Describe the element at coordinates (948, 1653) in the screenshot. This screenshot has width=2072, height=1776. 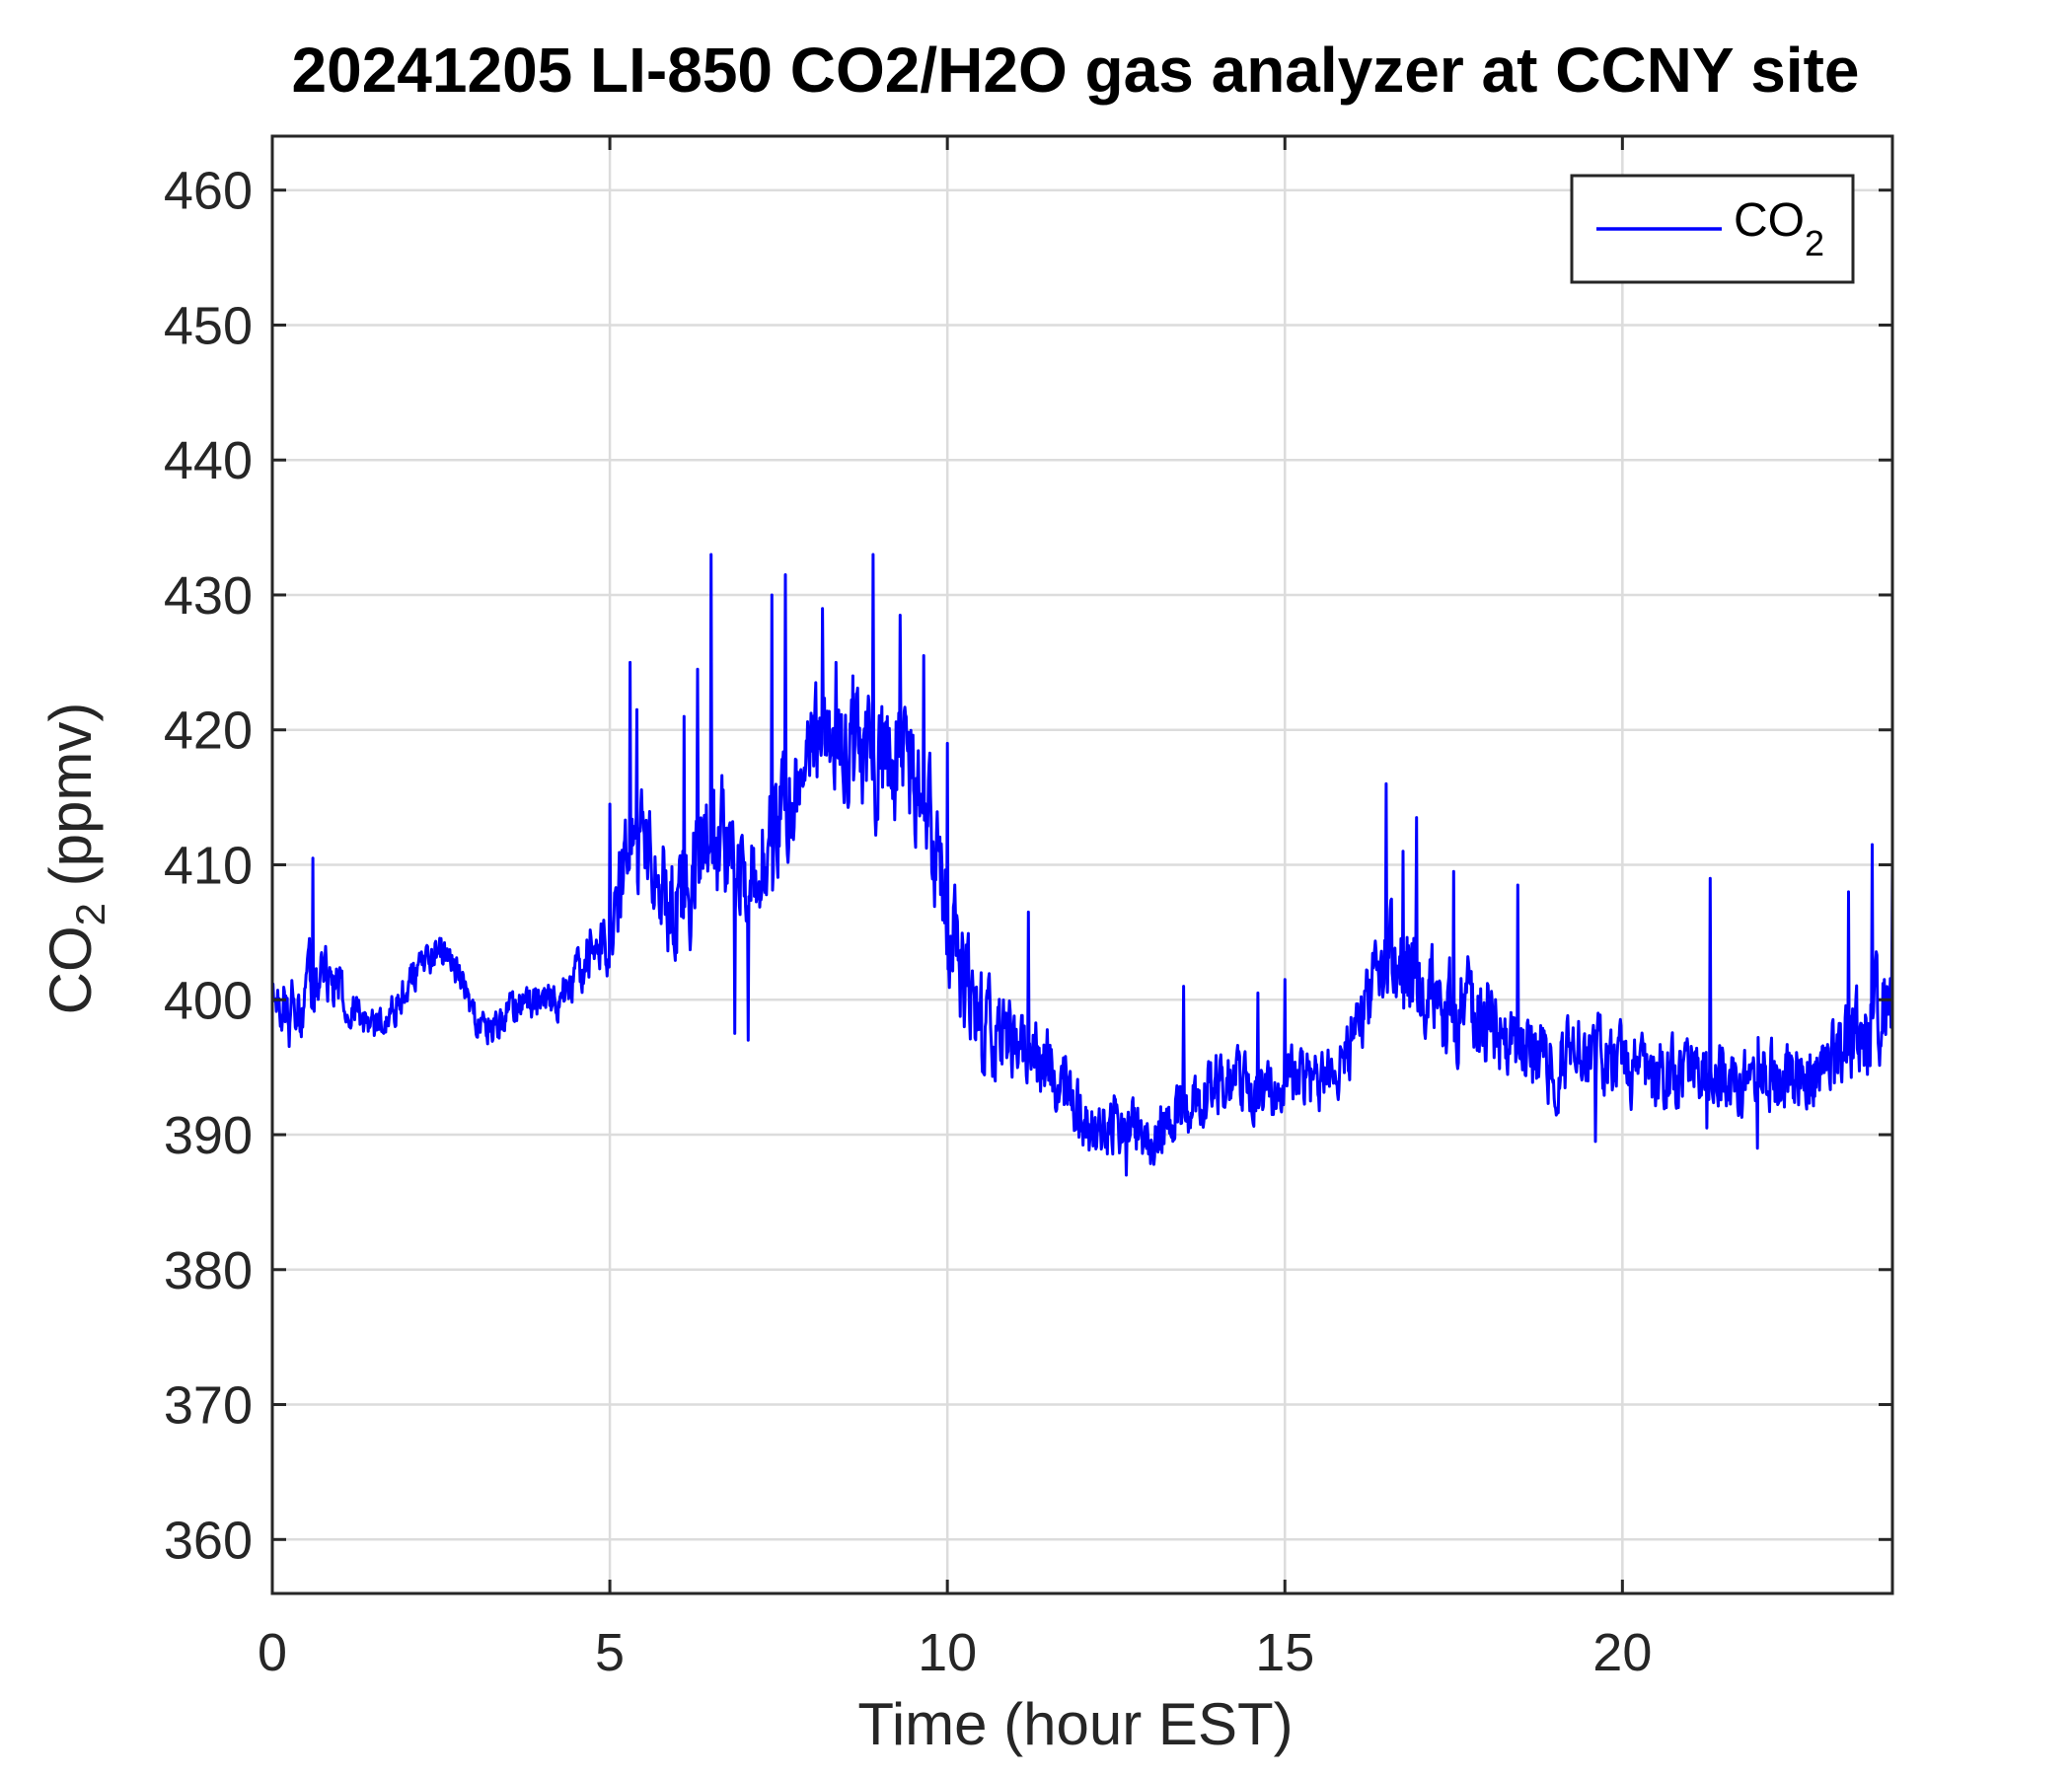
I see `x-tick-label: 10` at that location.